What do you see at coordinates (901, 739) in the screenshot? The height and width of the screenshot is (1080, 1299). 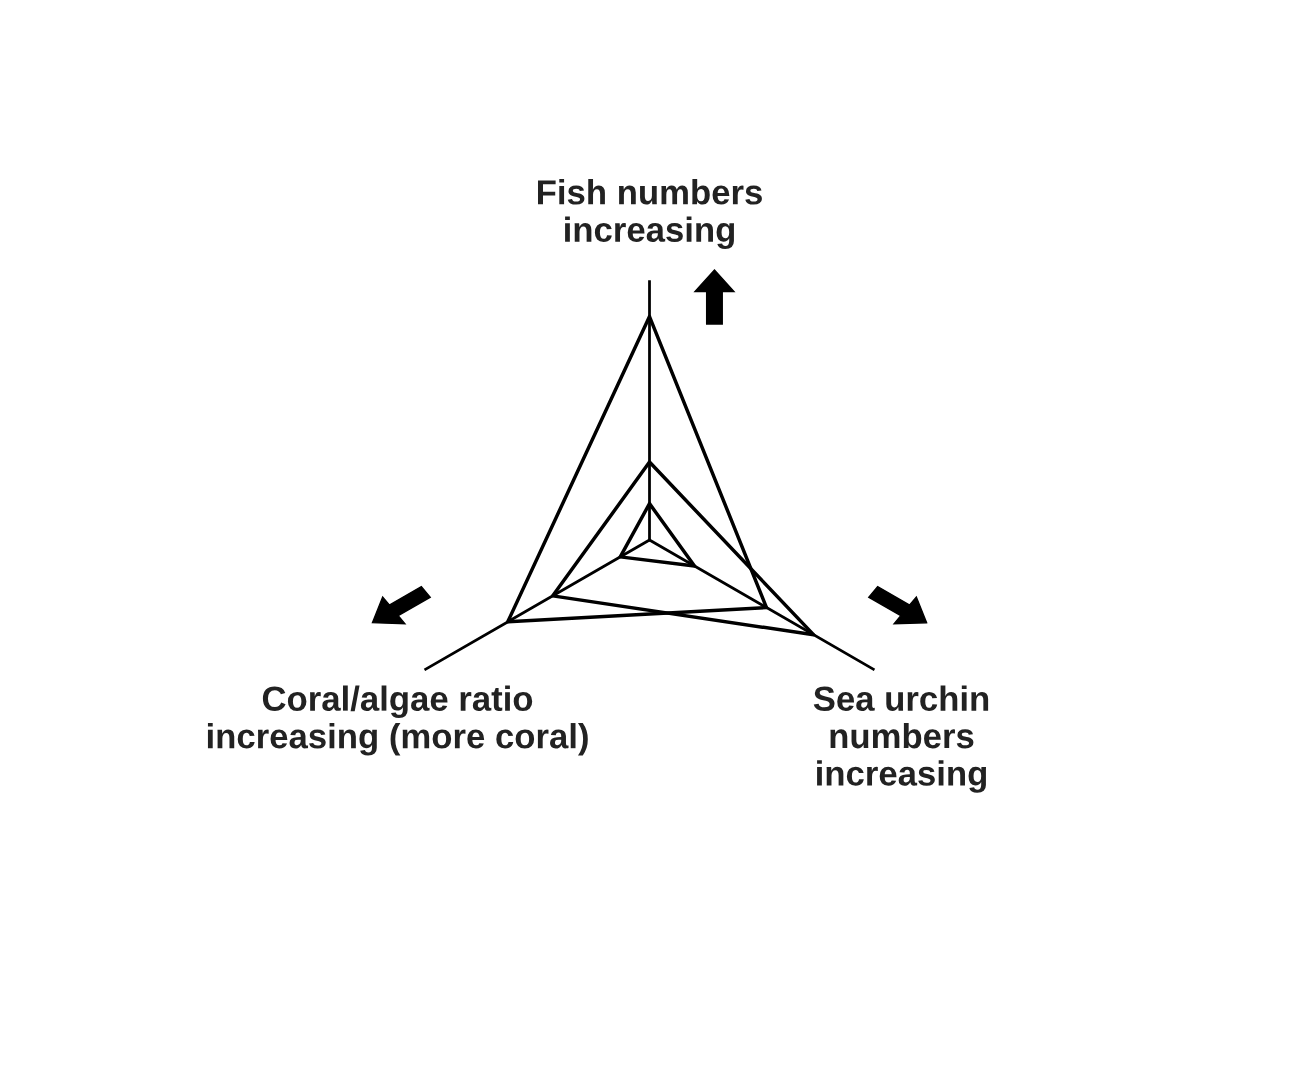 I see `spoke-label: Sea urchin numbers increasing` at bounding box center [901, 739].